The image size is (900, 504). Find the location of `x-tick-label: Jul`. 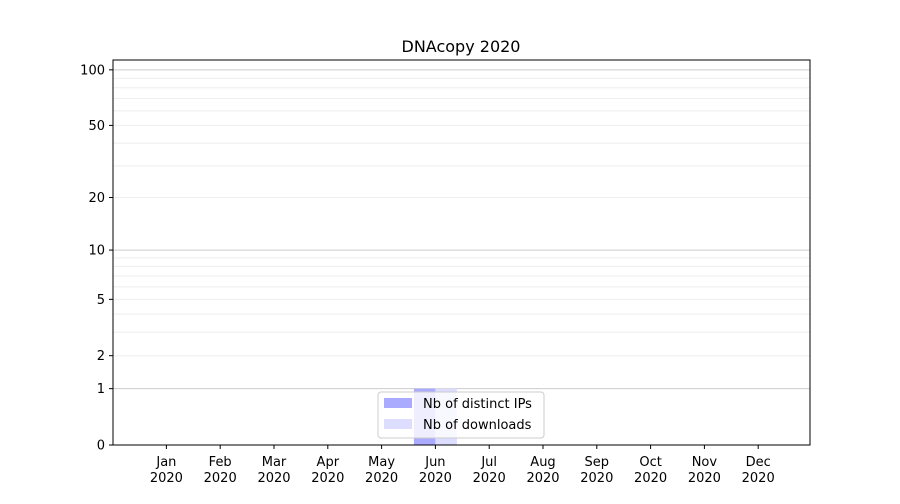

x-tick-label: Jul is located at coordinates (488, 462).